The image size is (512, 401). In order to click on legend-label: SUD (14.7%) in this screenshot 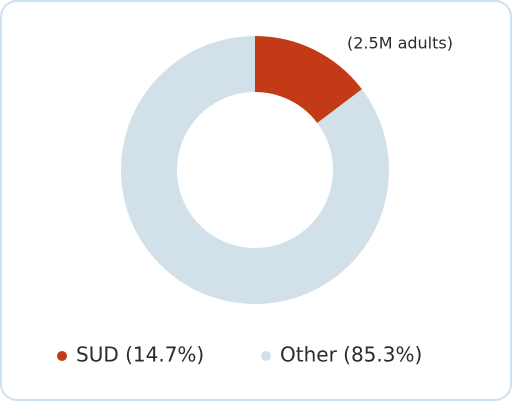, I will do `click(140, 355)`.